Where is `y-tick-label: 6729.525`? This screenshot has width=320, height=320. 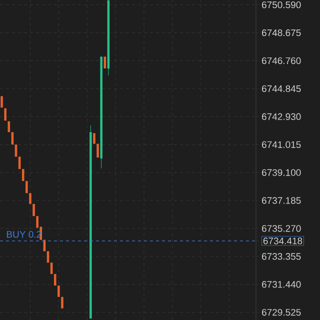
y-tick-label: 6729.525 is located at coordinates (281, 312).